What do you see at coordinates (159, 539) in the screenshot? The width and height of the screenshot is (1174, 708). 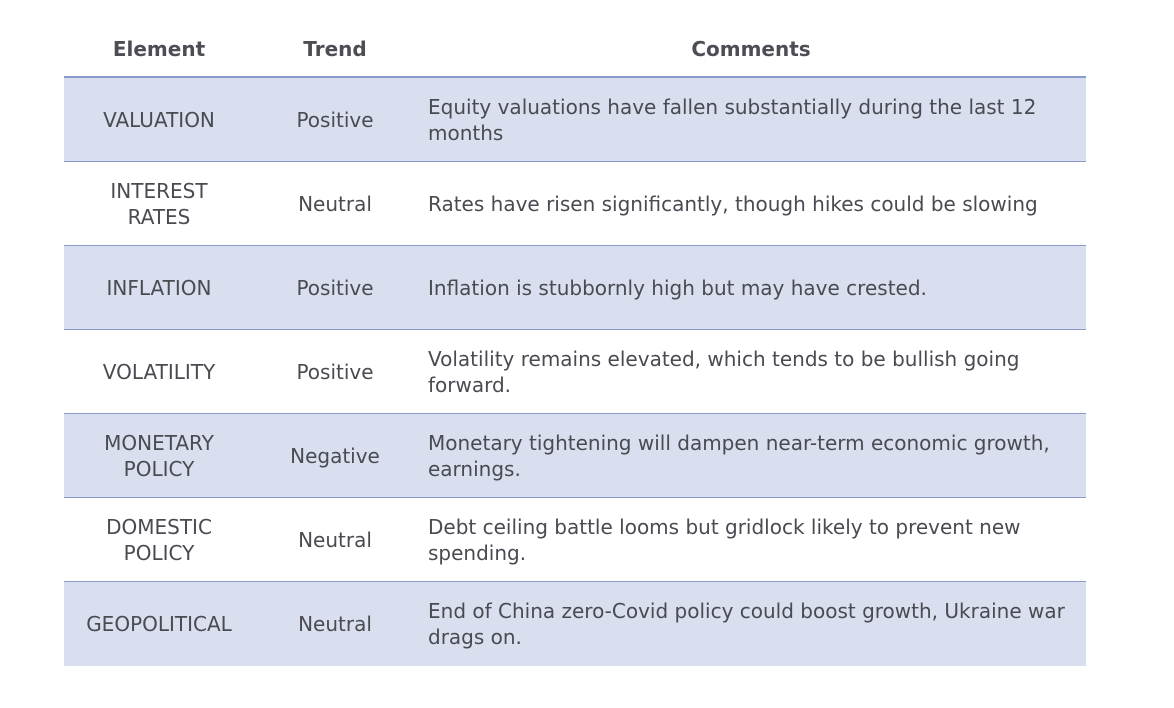 I see `row-element: DOMESTIC POLICY` at bounding box center [159, 539].